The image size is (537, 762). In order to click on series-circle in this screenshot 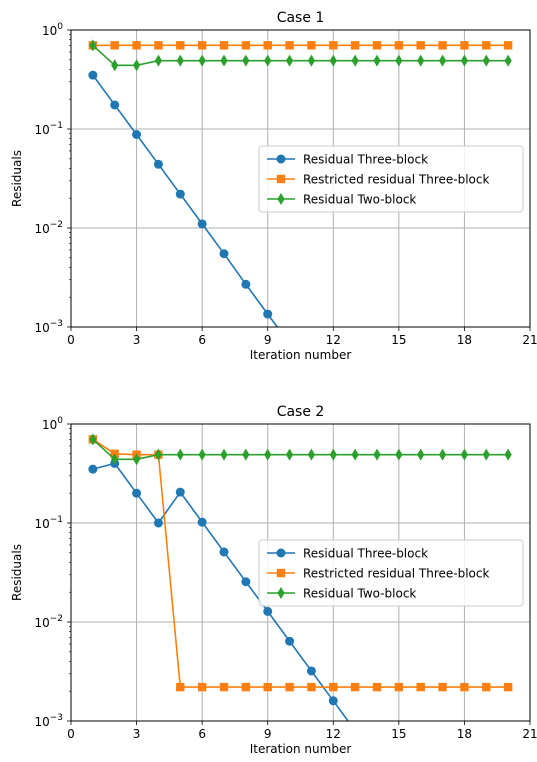, I will do `click(191, 209)`.